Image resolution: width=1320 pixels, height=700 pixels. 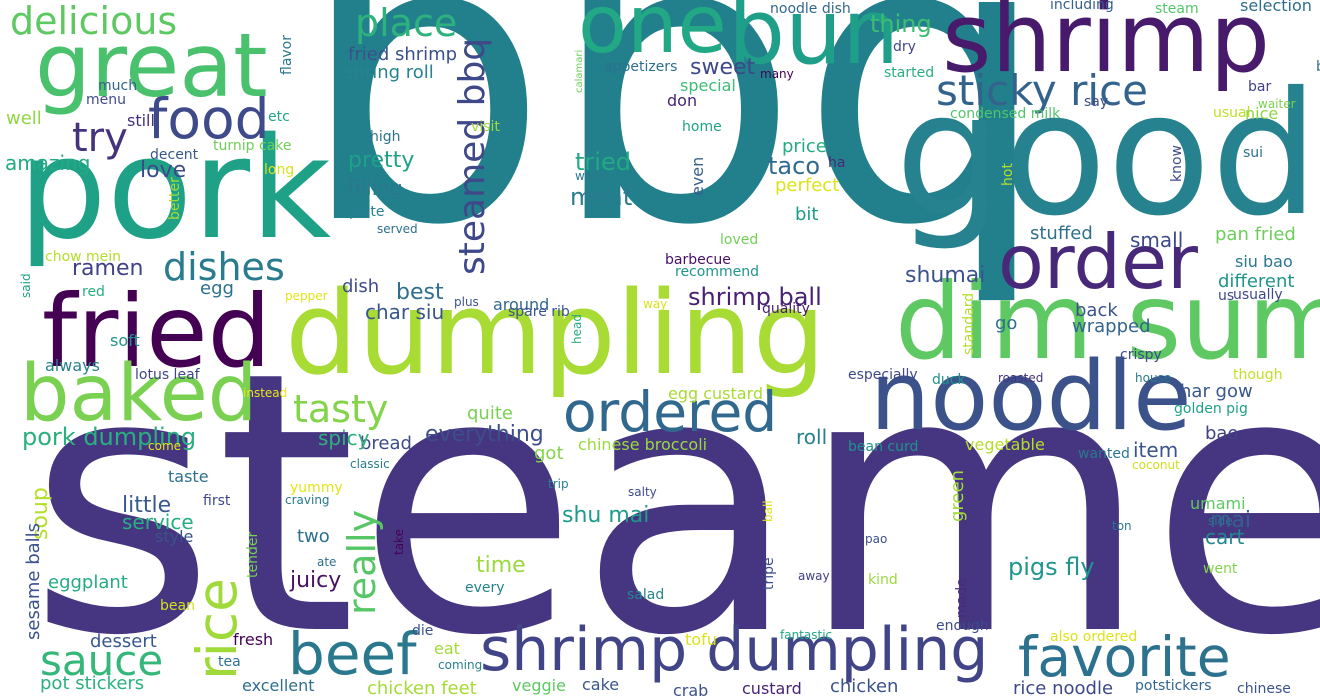 I want to click on word-try: try, so click(x=100, y=138).